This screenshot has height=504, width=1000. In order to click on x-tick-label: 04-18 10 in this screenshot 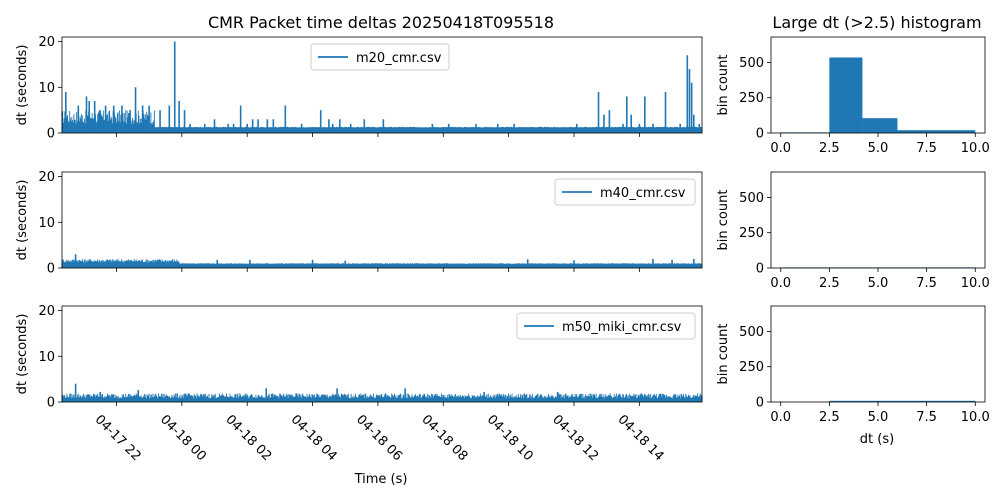, I will do `click(510, 438)`.